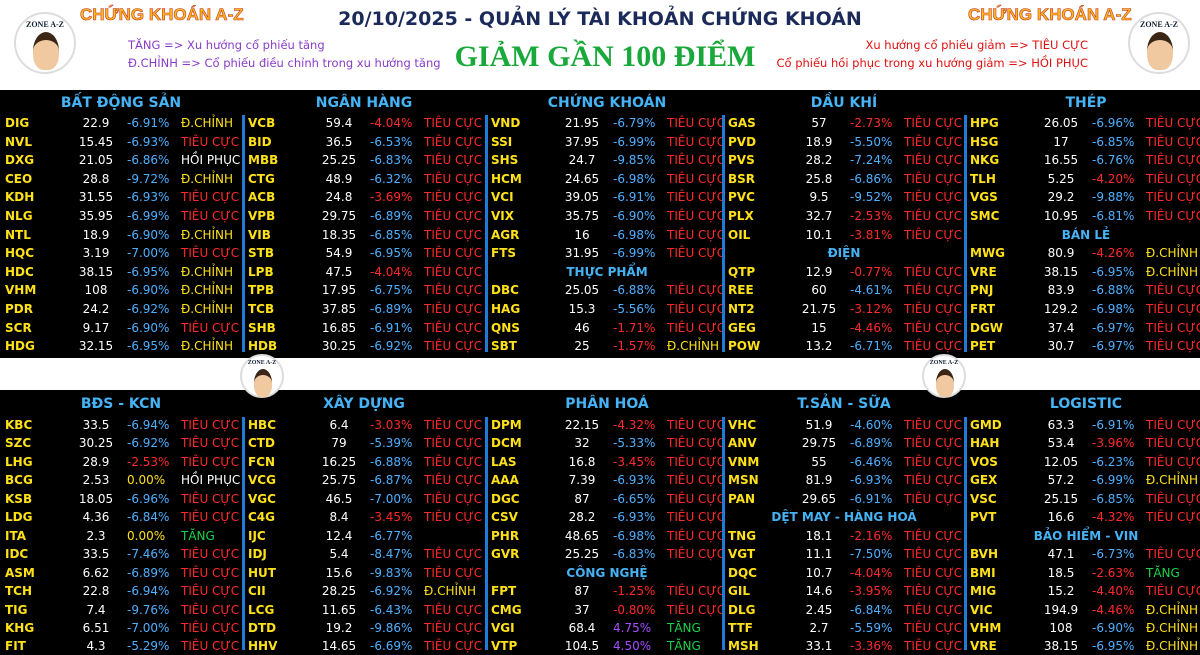 This screenshot has height=655, width=1200. Describe the element at coordinates (742, 498) in the screenshot. I see `ticker: PAN` at that location.